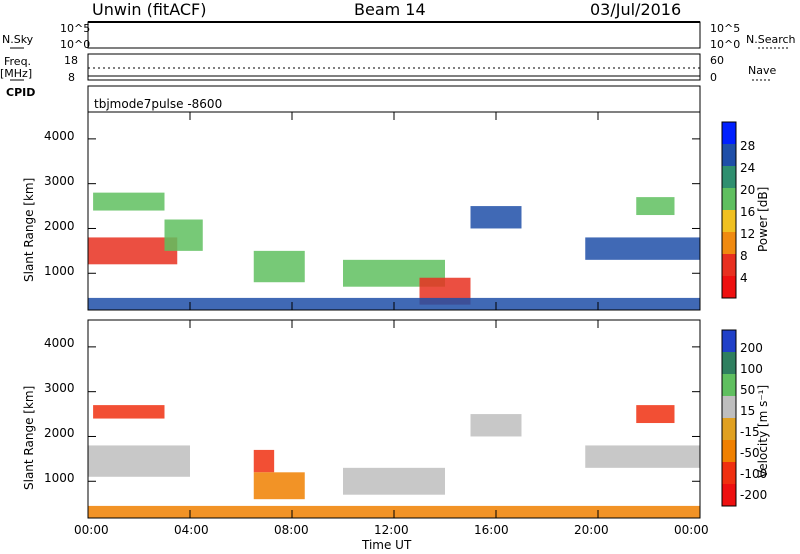 The height and width of the screenshot is (554, 800). What do you see at coordinates (18, 61) in the screenshot?
I see `freq-label: Freq.` at bounding box center [18, 61].